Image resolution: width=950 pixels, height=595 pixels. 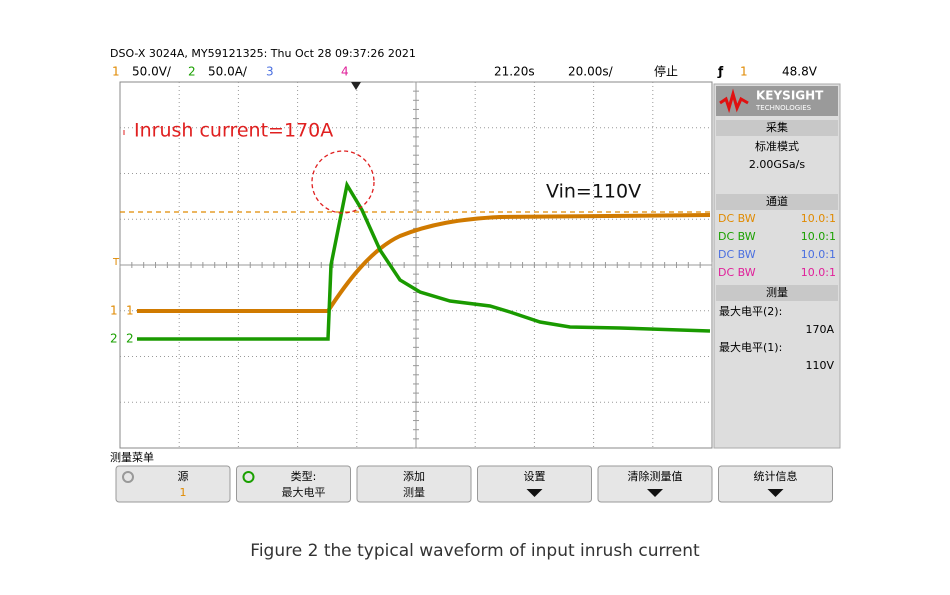 I want to click on softkey-label: 添加, so click(x=414, y=476).